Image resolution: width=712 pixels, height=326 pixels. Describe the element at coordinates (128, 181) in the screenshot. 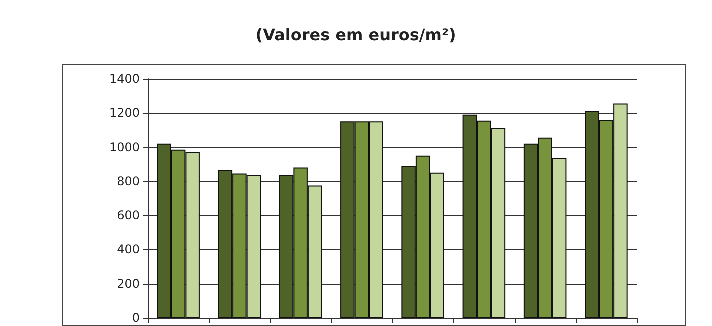

I see `y-tick-label: 800` at that location.